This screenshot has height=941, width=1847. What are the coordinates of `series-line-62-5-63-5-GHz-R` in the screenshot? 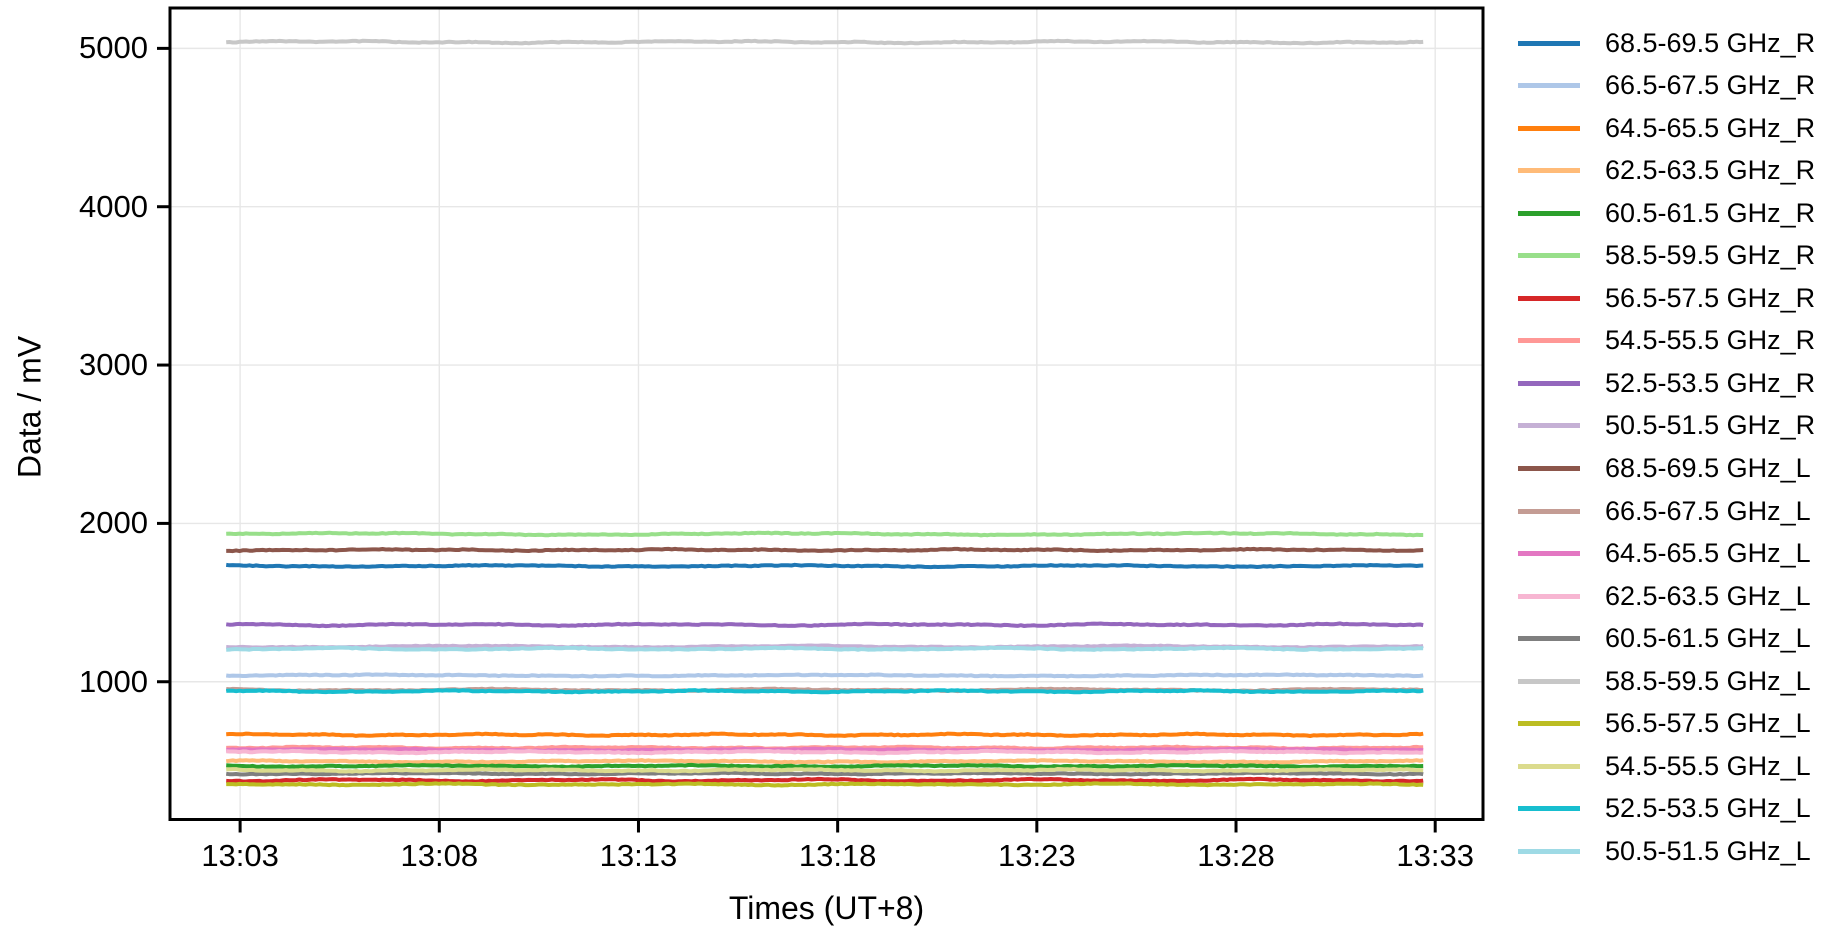 It's located at (824, 761).